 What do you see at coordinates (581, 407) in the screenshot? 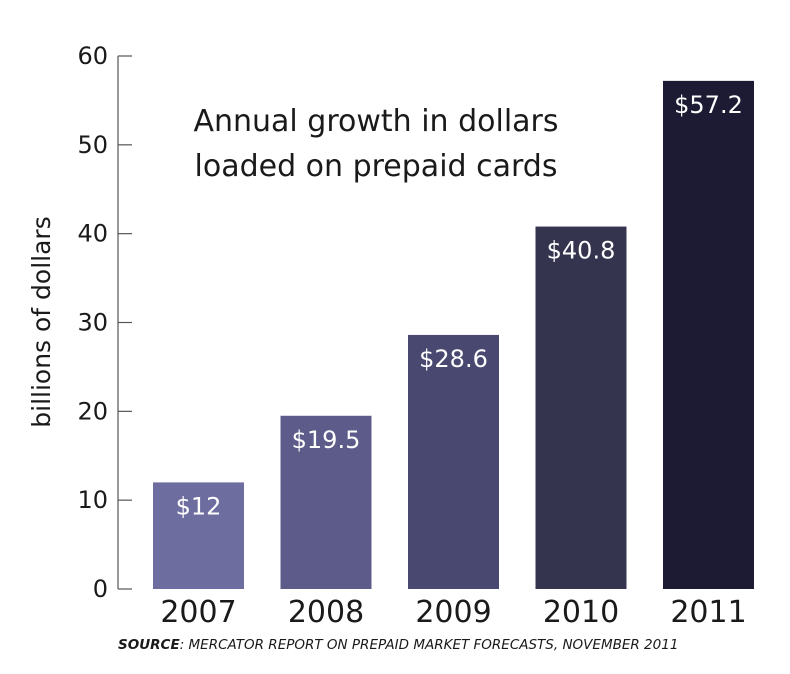
I see `bar-2010` at bounding box center [581, 407].